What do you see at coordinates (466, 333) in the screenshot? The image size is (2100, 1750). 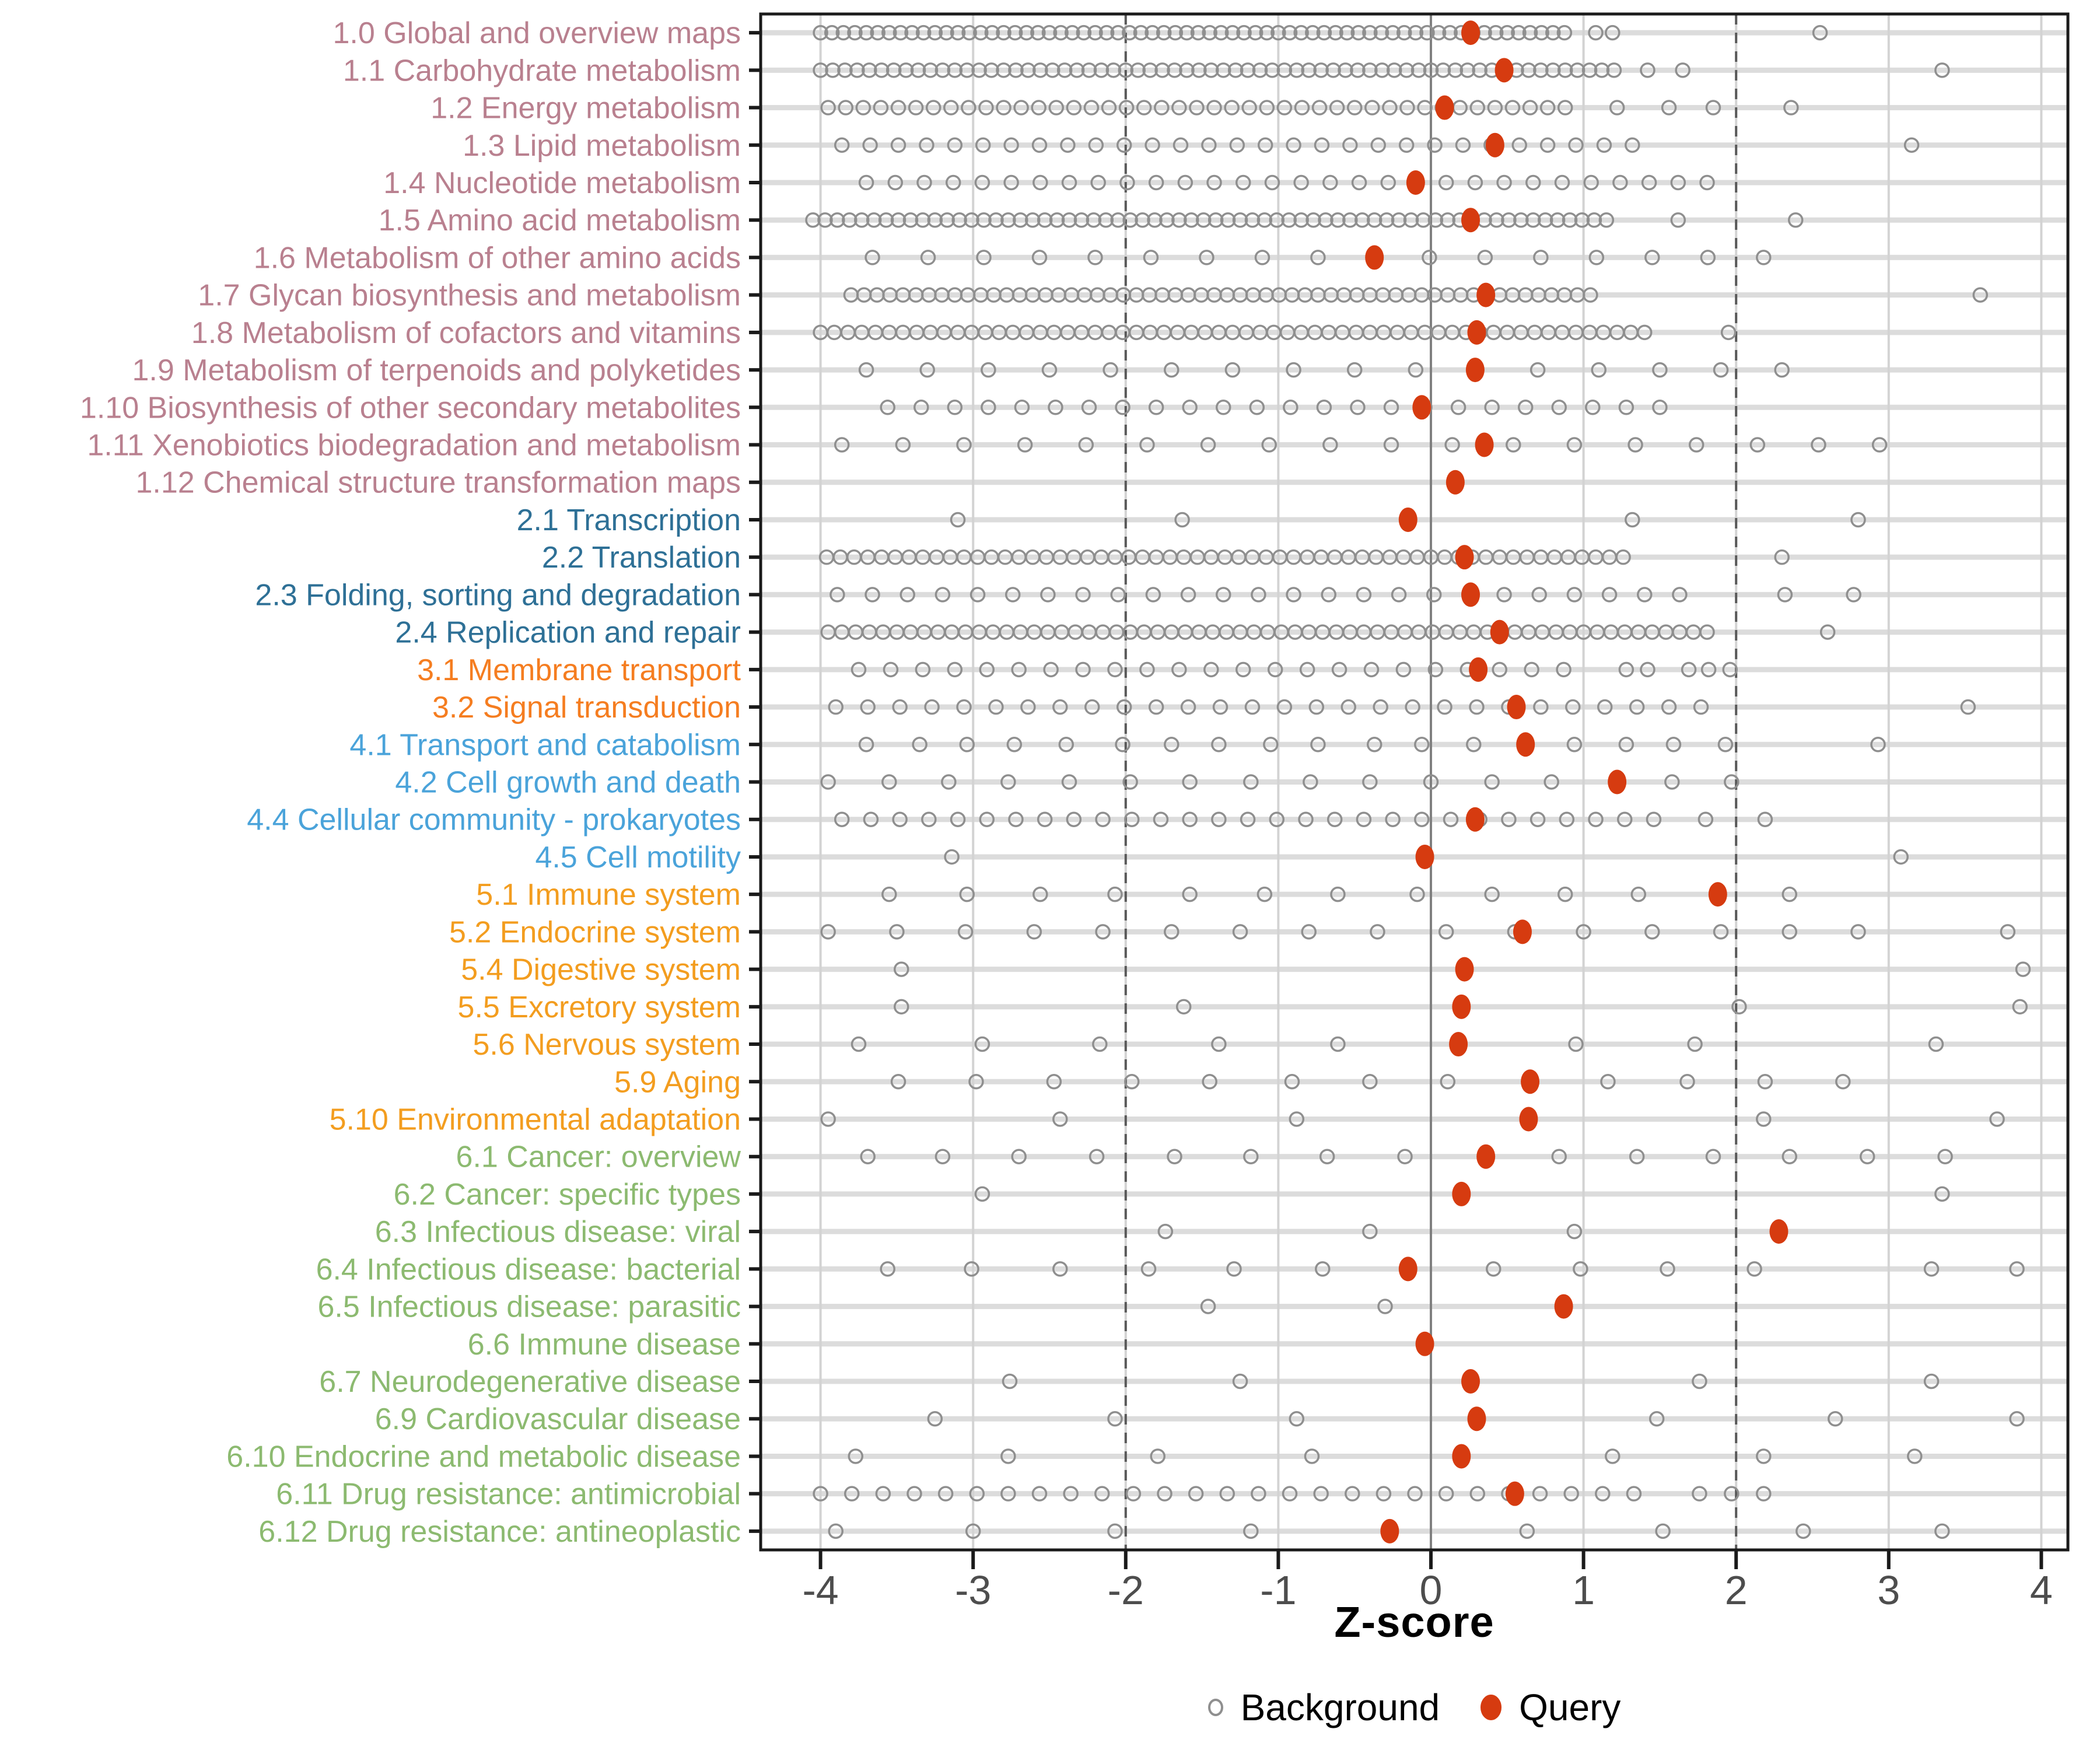 I see `y-axis-label: 1.8 Metabolism of cofactors and vitamins` at bounding box center [466, 333].